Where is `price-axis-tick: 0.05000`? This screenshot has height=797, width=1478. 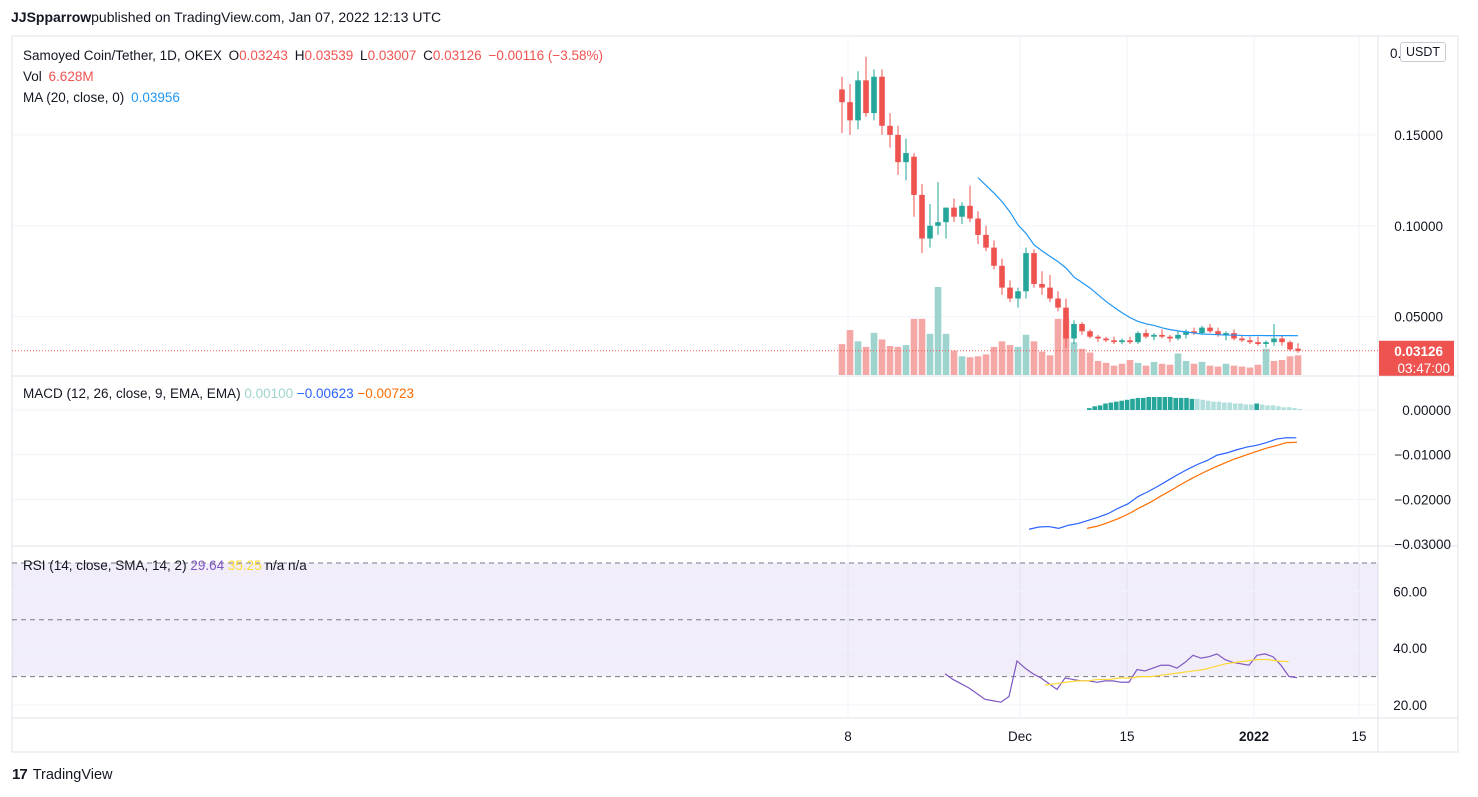 price-axis-tick: 0.05000 is located at coordinates (1418, 317).